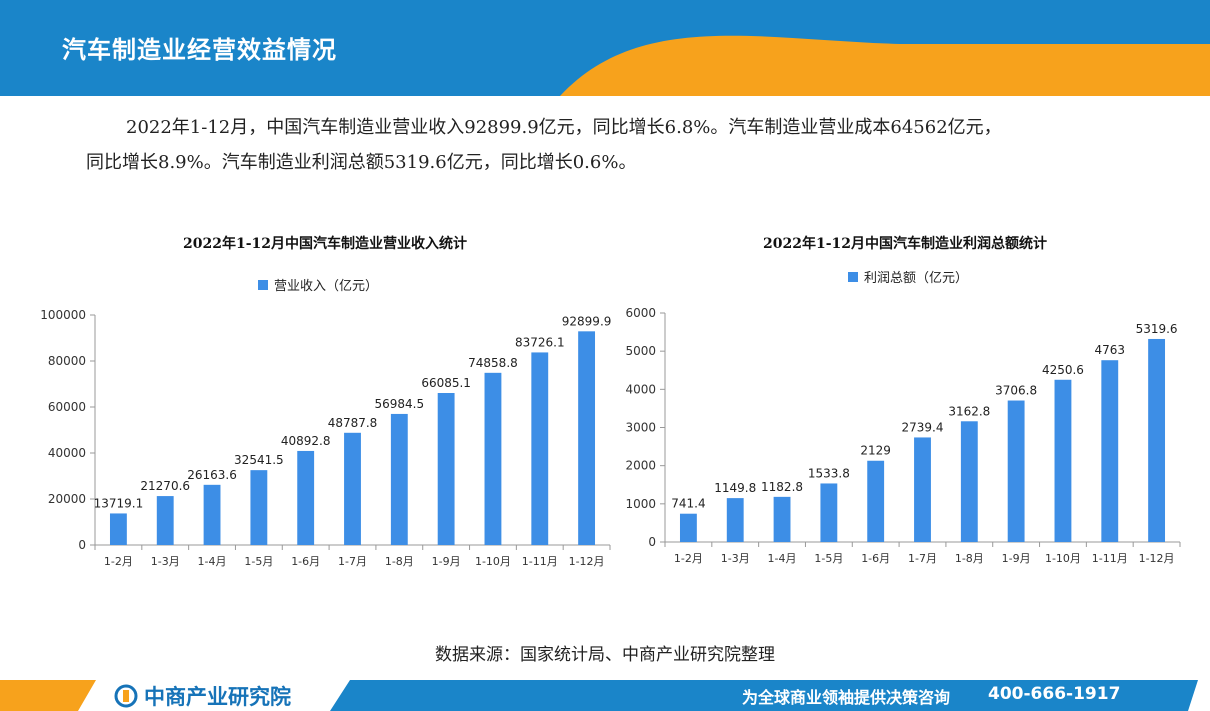 Image resolution: width=1210 pixels, height=711 pixels. What do you see at coordinates (493, 363) in the screenshot?
I see `revenue-data-label: 74858.8` at bounding box center [493, 363].